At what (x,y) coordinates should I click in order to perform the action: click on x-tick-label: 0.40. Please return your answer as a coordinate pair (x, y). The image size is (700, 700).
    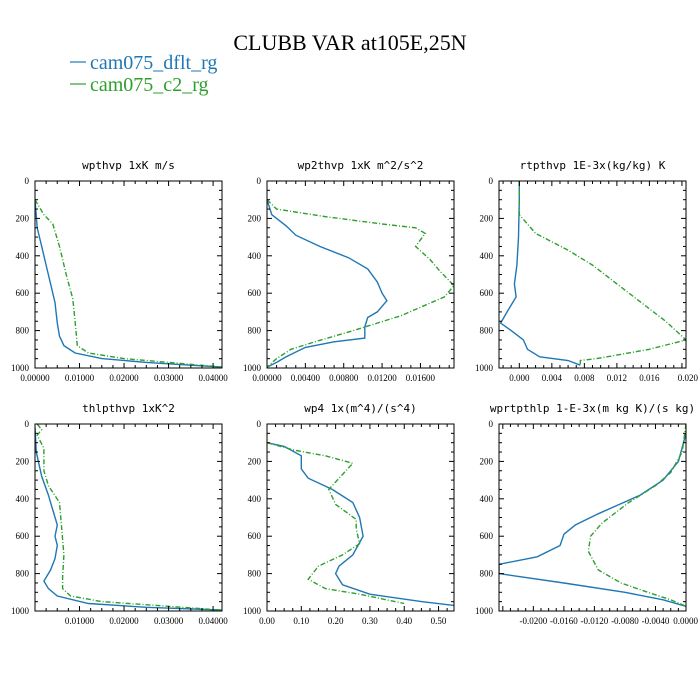
    Looking at the image, I should click on (404, 621).